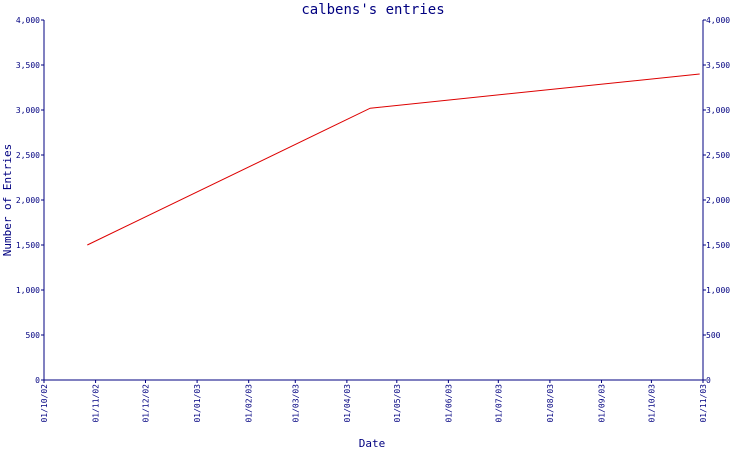  What do you see at coordinates (718, 155) in the screenshot?
I see `y-tick-label-right: 2,500` at bounding box center [718, 155].